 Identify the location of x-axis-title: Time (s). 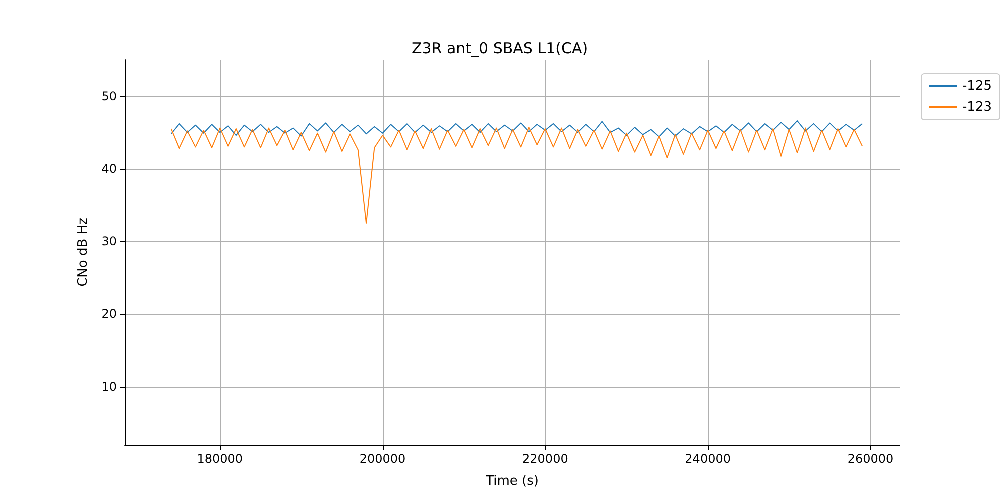
(512, 481).